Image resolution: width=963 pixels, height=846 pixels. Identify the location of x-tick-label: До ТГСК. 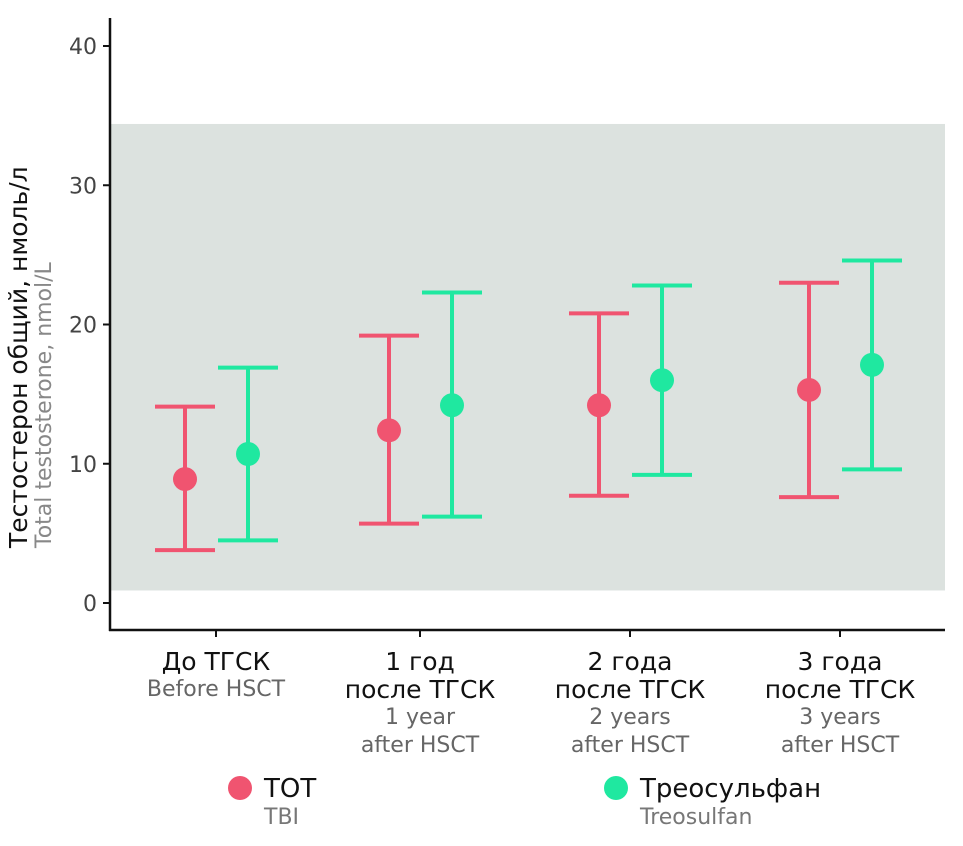
(216, 661).